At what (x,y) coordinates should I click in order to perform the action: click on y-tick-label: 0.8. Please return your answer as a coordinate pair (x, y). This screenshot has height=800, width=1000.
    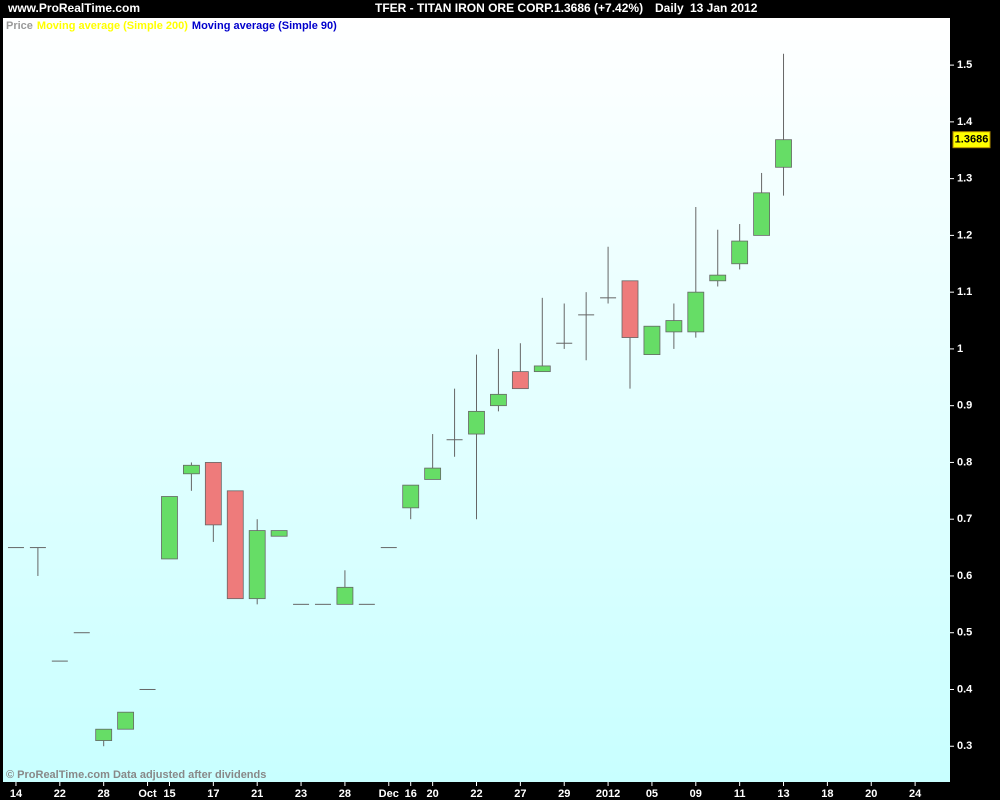
    Looking at the image, I should click on (964, 462).